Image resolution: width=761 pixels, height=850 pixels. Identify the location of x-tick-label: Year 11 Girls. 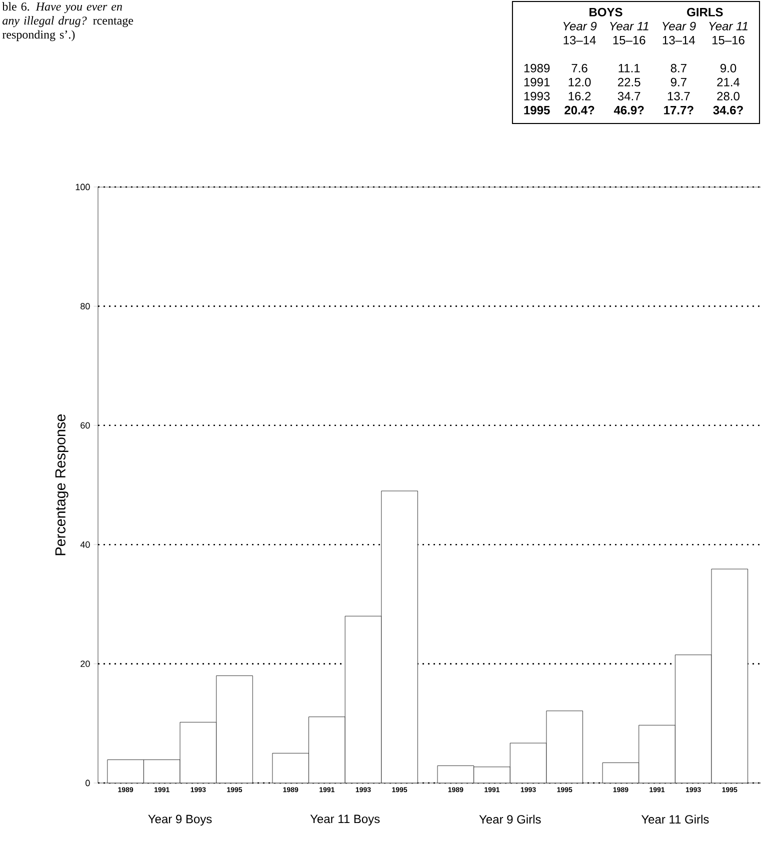
(675, 819).